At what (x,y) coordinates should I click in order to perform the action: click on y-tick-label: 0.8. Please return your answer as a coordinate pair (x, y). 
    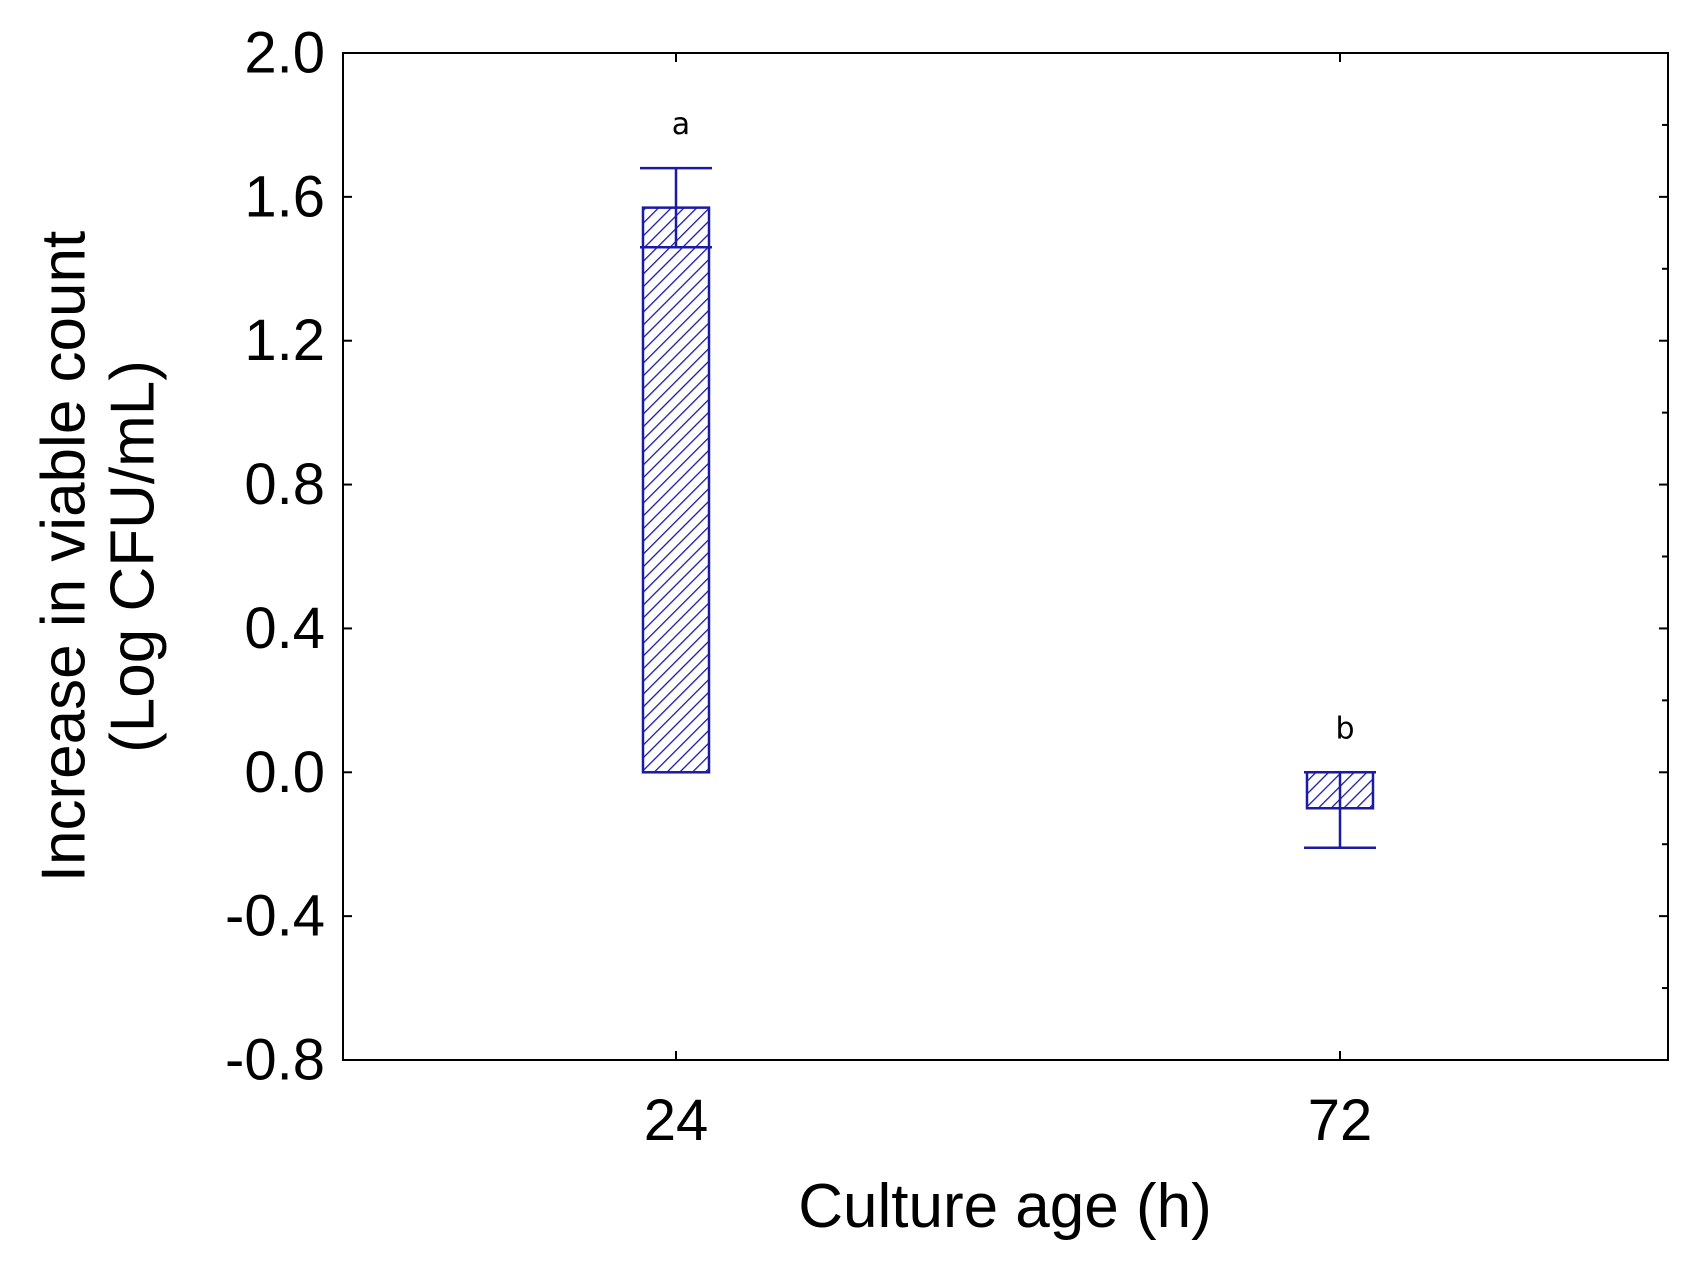
    Looking at the image, I should click on (284, 484).